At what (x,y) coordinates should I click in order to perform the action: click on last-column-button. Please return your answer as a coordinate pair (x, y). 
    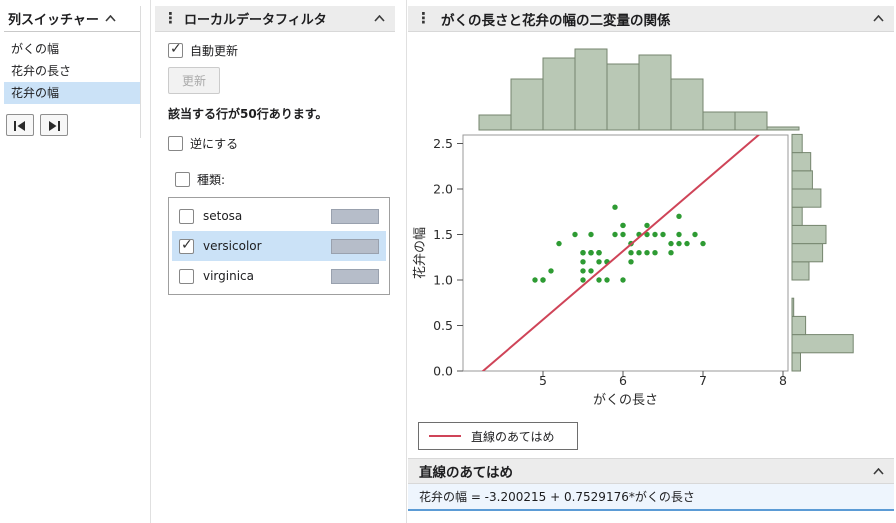
    Looking at the image, I should click on (54, 125).